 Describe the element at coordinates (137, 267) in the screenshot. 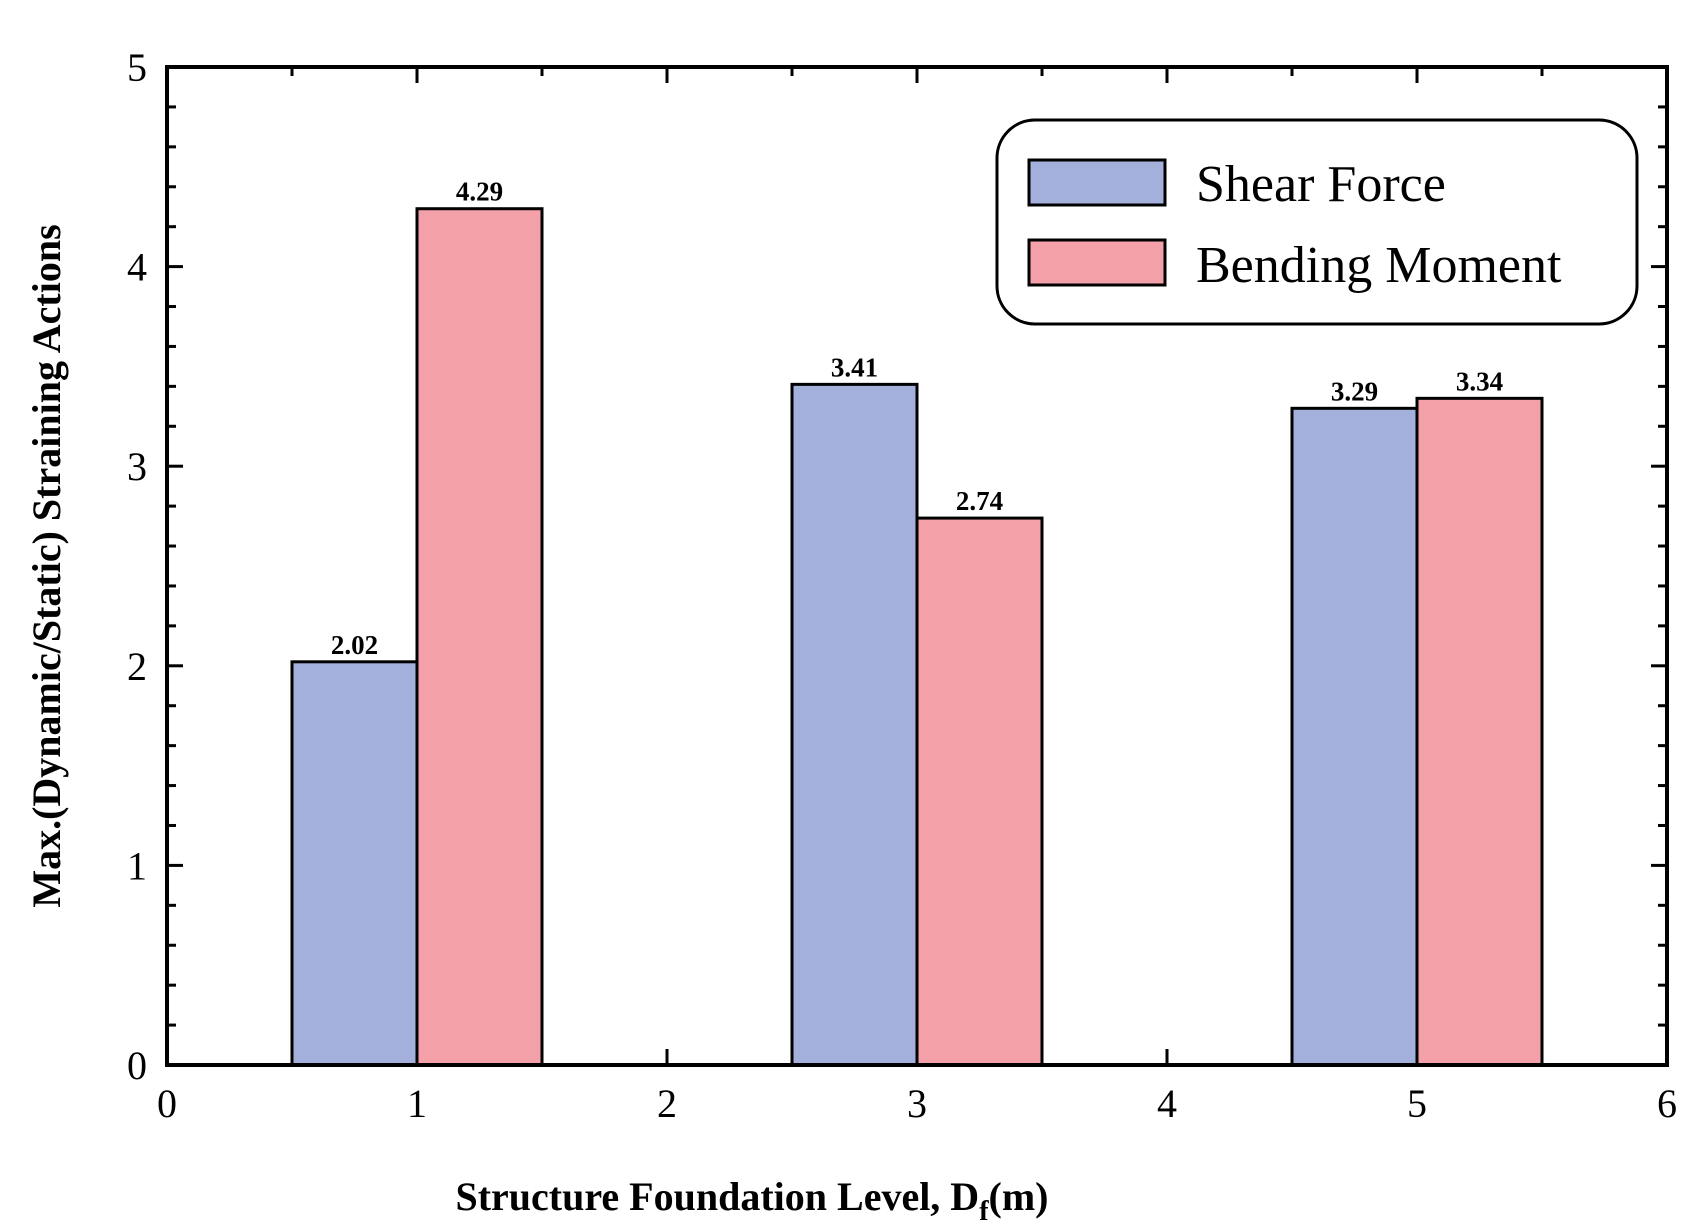

I see `y-tick-label: 4` at that location.